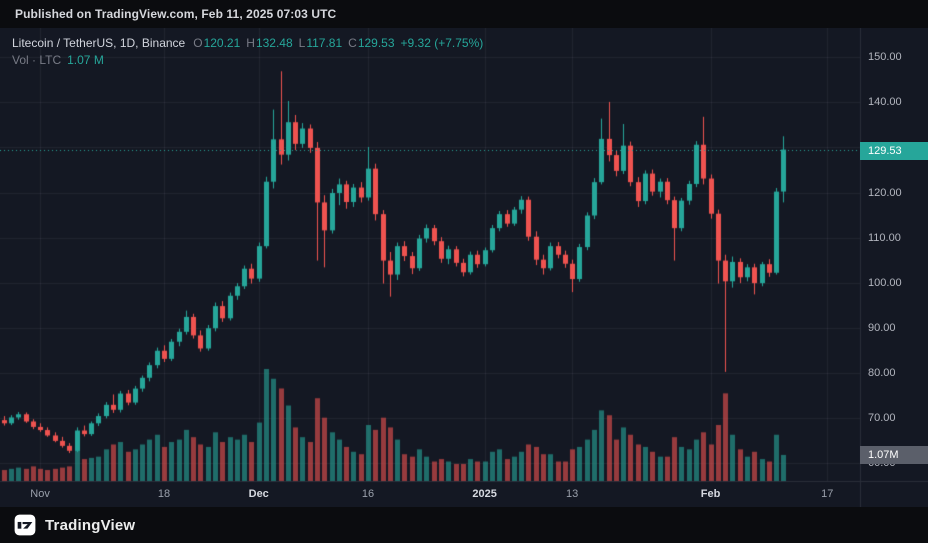  I want to click on time-tick-label: 16, so click(368, 494).